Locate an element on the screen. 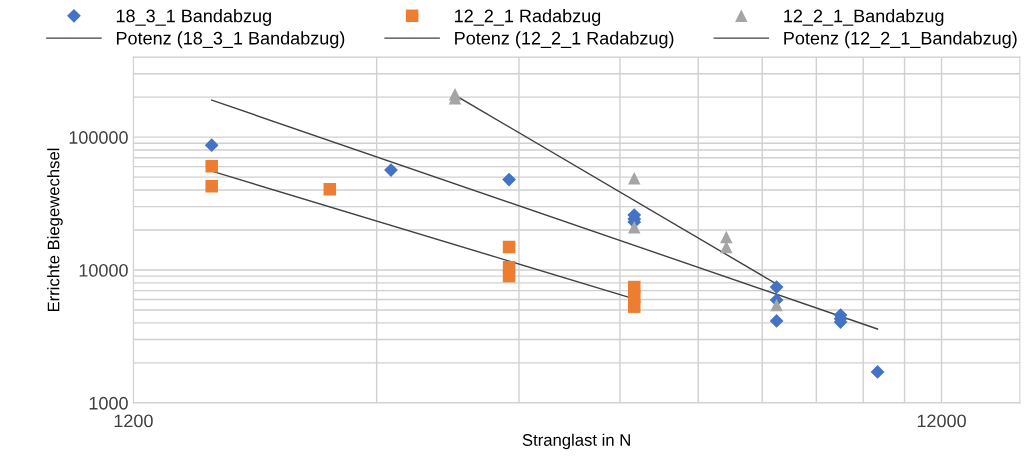  legend-label: Potenz (12_2_1_Bandabzug) is located at coordinates (900, 40).